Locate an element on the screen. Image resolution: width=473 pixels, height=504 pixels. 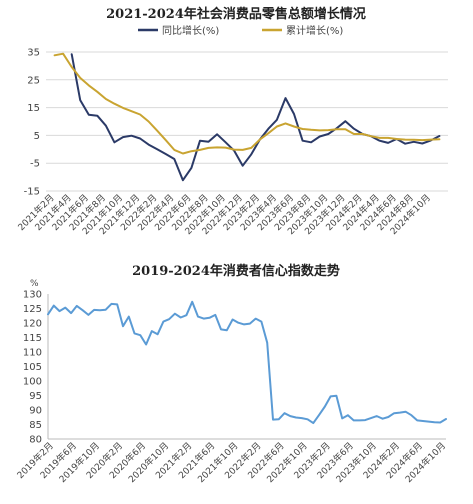
chart-2-y-unit: % is located at coordinates (34, 284).